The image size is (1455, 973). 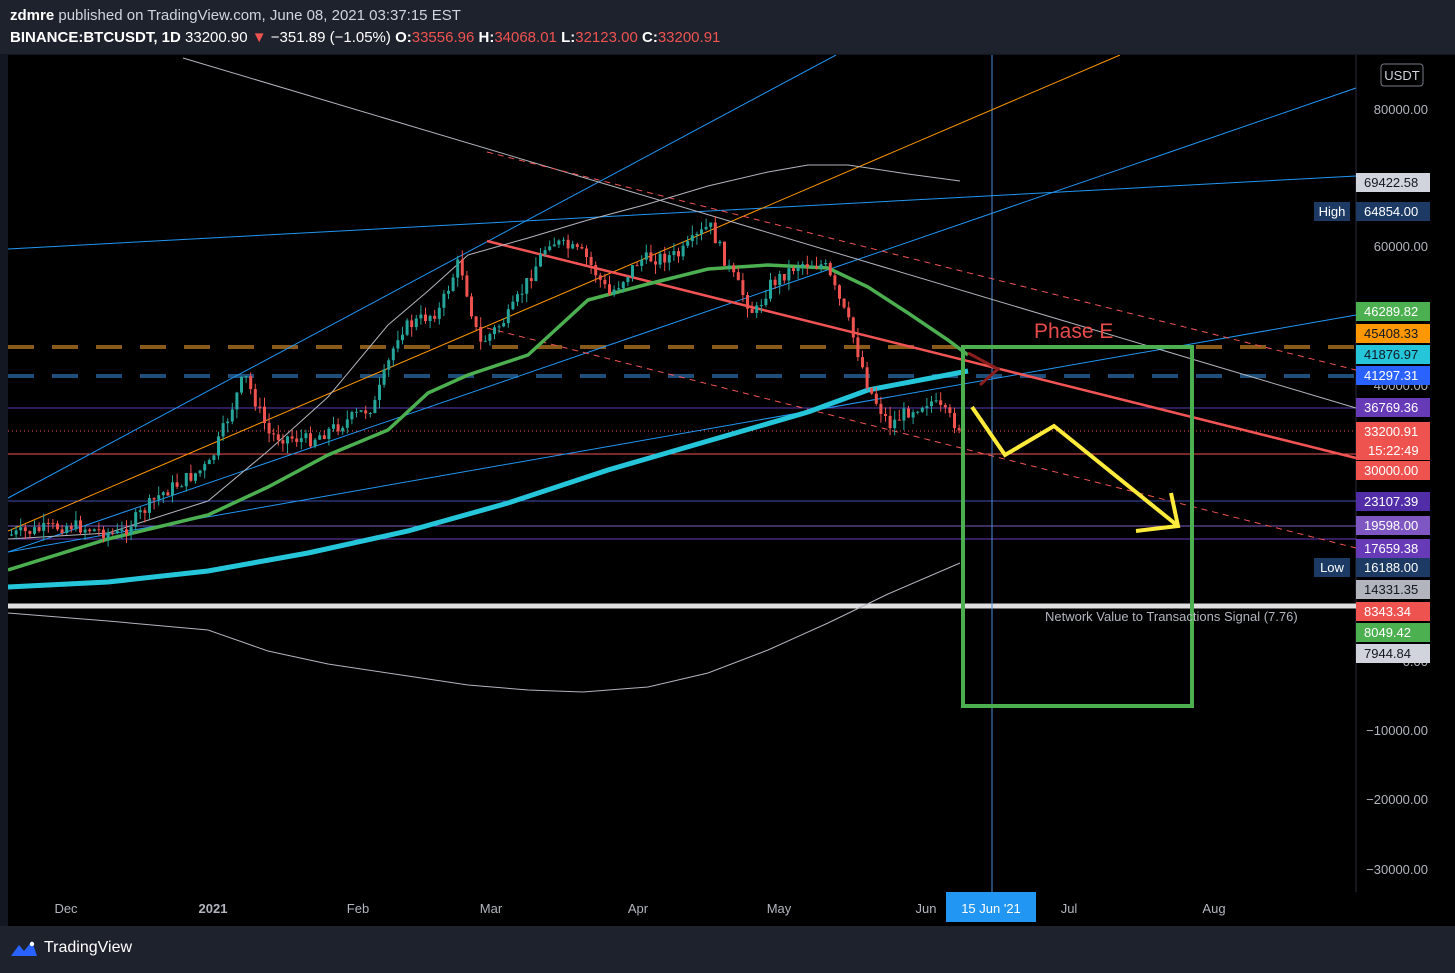 I want to click on price-tag-prefix-text: Low, so click(x=1332, y=567).